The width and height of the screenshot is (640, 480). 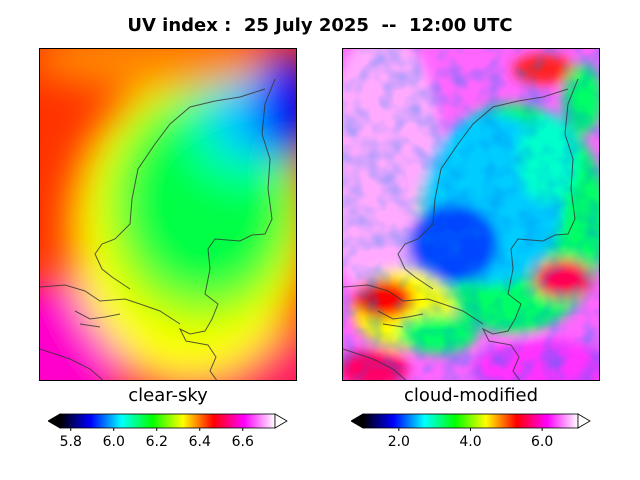 I want to click on colorbar-tick-label: 6.4, so click(x=199, y=442).